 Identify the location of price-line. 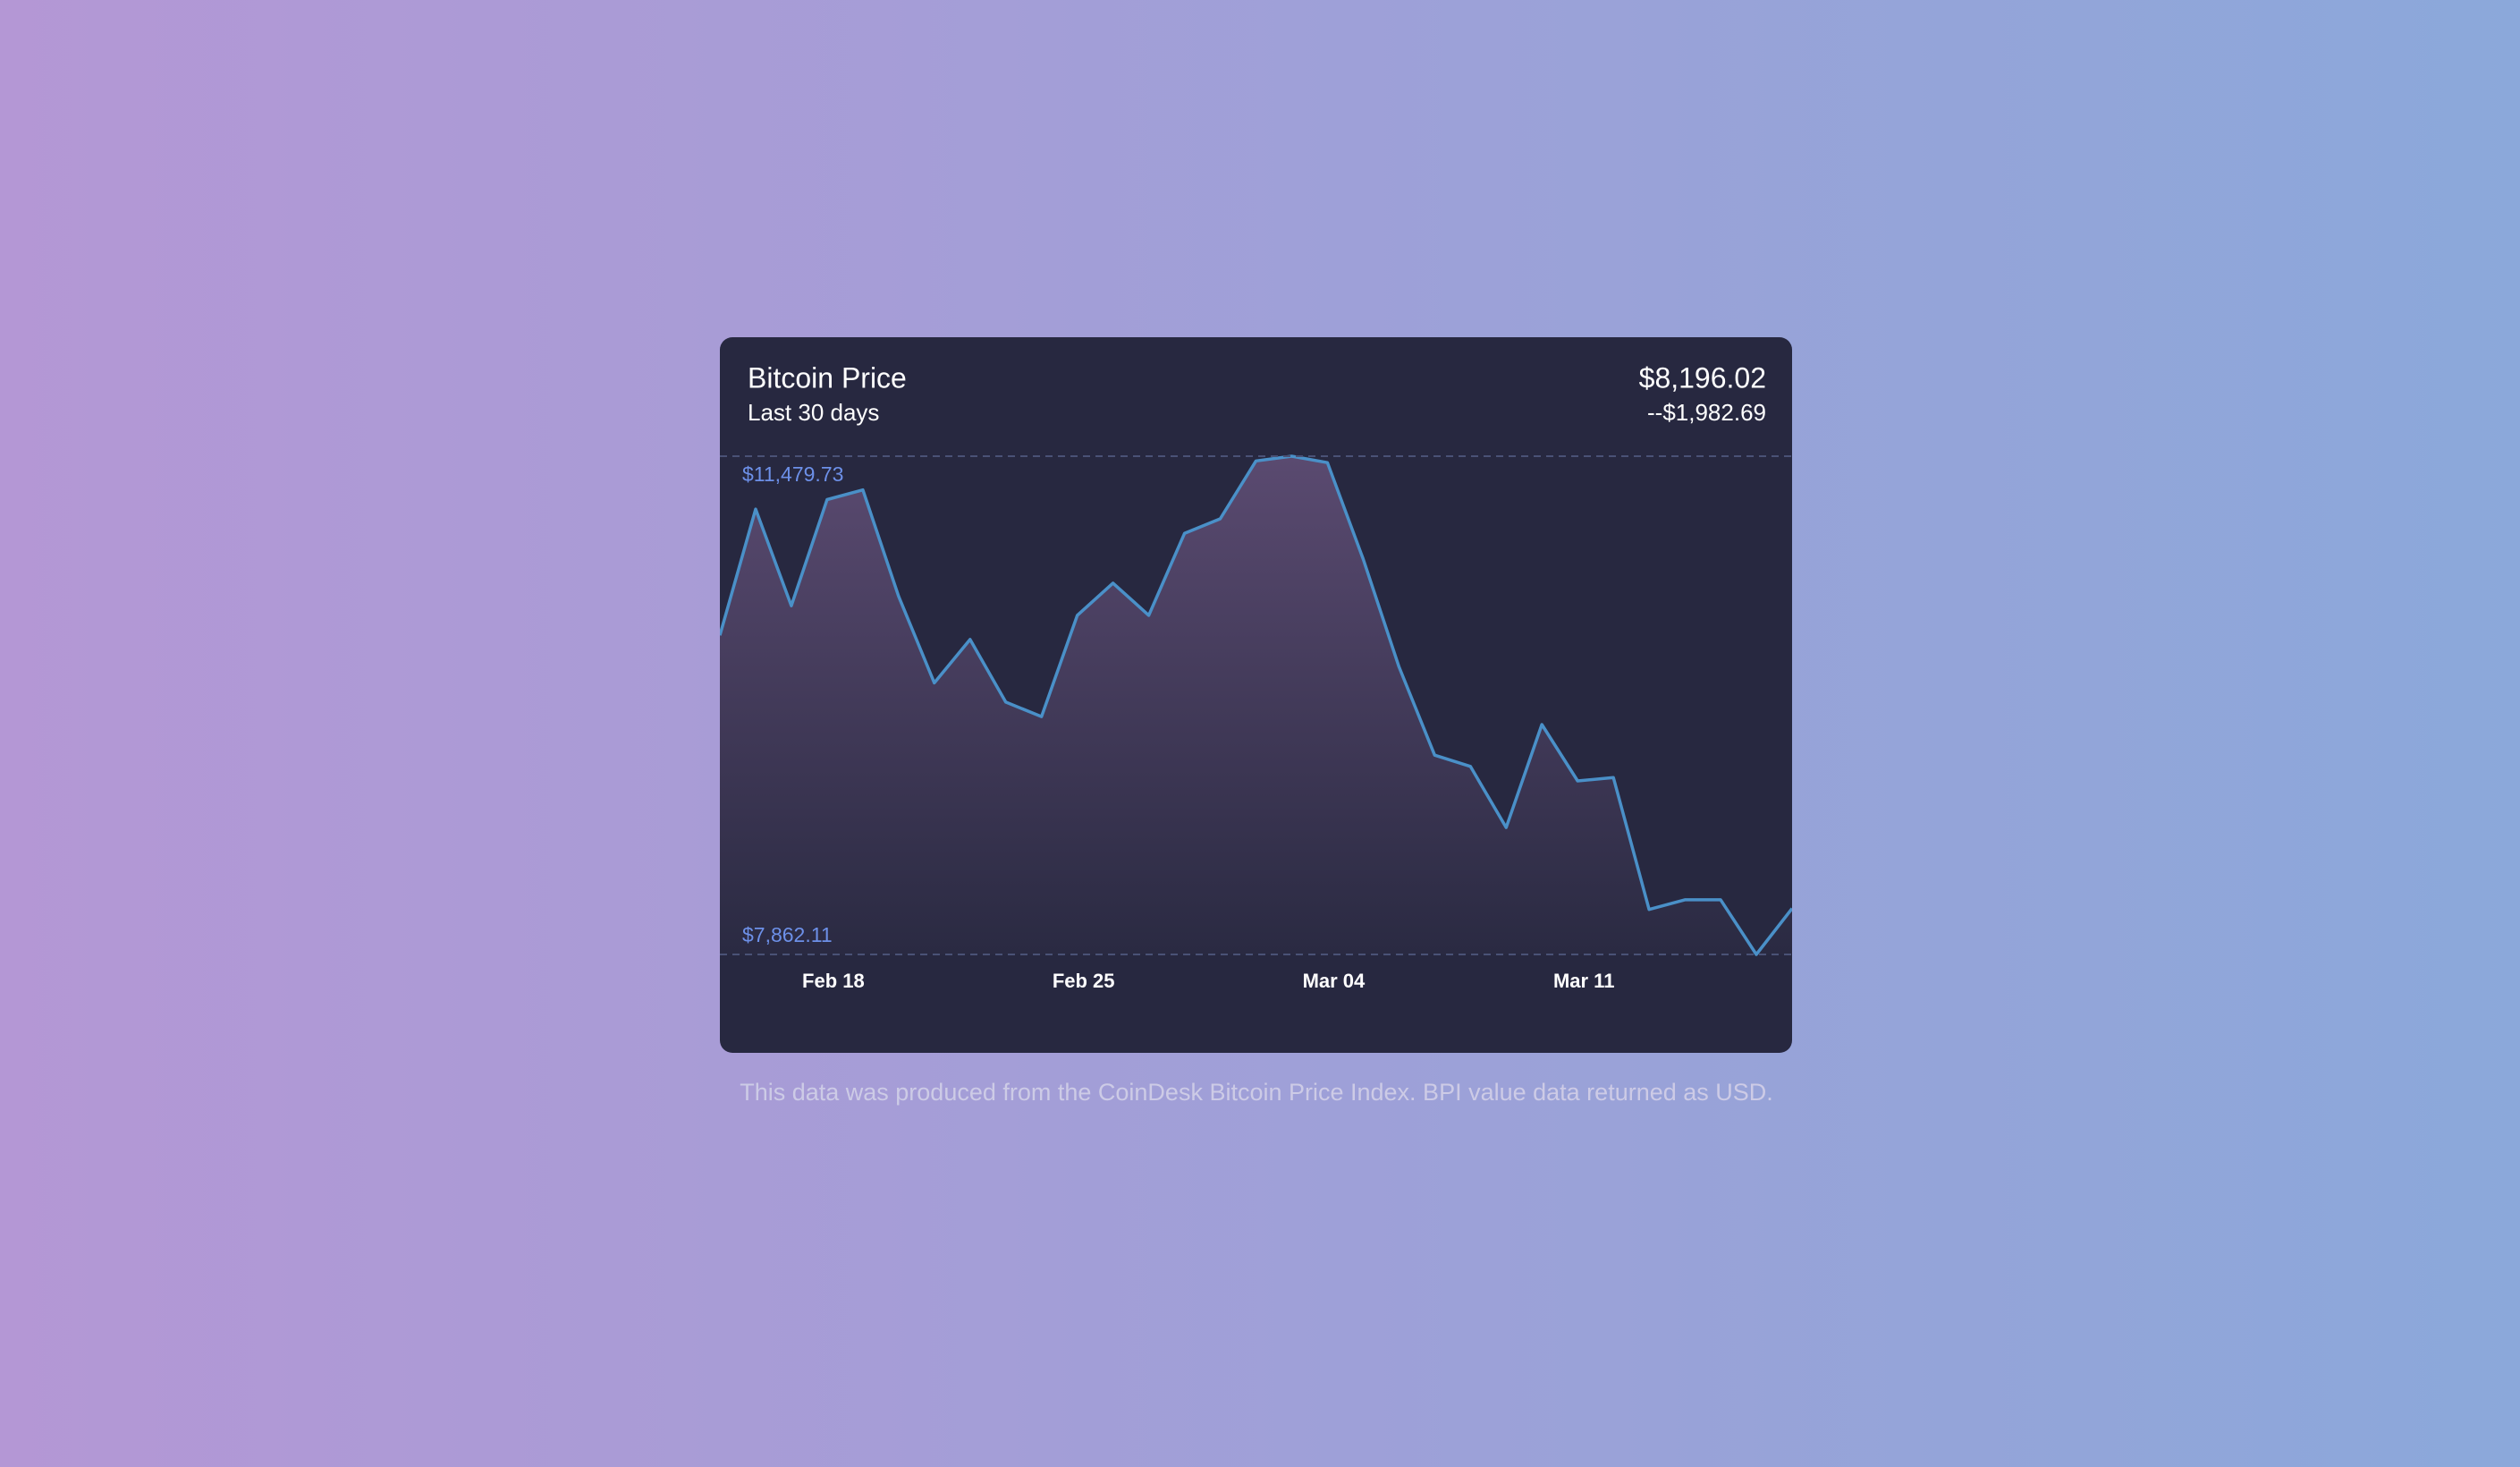
(1256, 705).